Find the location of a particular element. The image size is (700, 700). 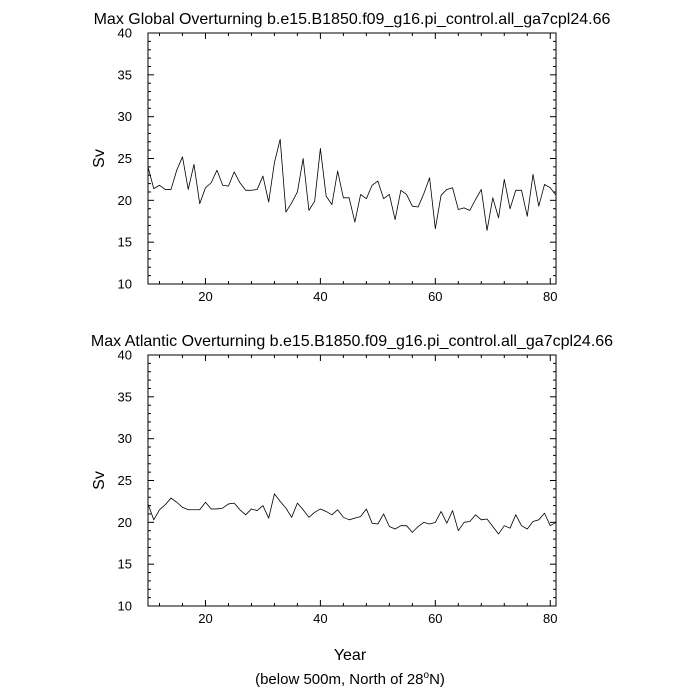

footnote-text: (below 500m, North of 28 is located at coordinates (339, 679).